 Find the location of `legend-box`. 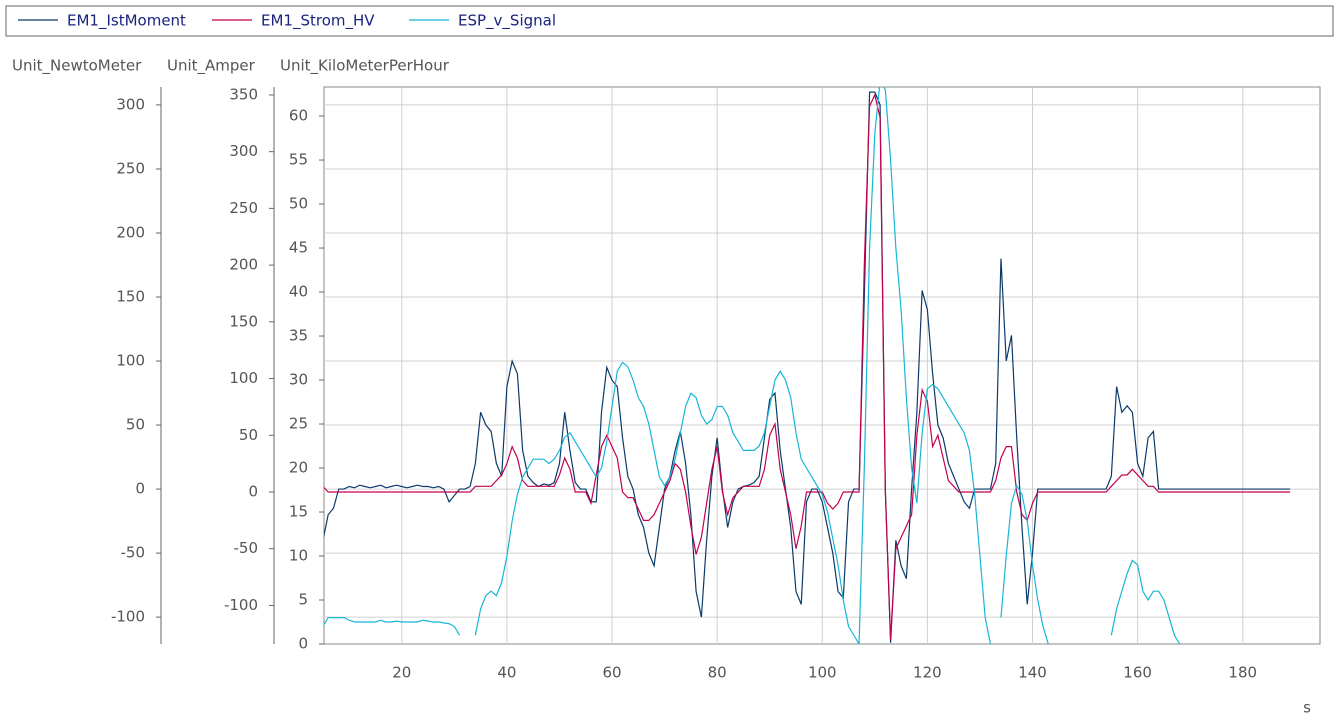

legend-box is located at coordinates (669, 21).